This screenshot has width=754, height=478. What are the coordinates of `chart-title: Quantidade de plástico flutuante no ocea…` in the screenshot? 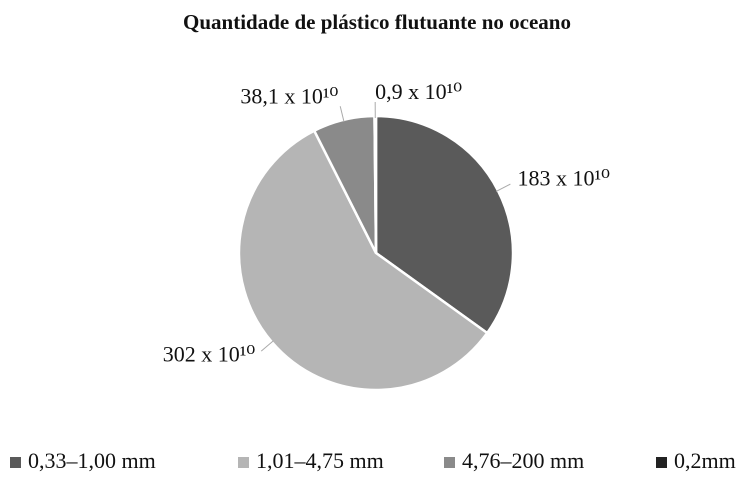 It's located at (377, 22).